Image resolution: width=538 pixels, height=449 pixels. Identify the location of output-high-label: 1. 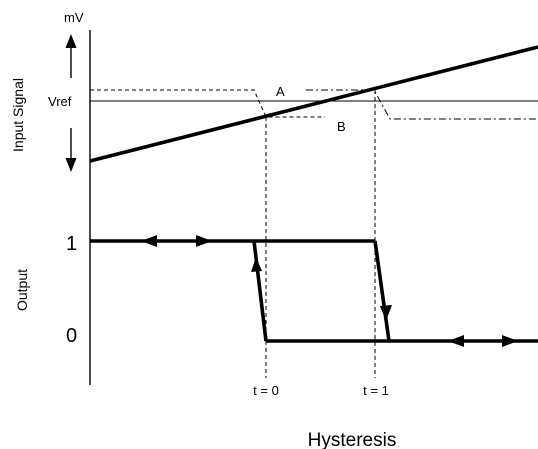
(71, 244).